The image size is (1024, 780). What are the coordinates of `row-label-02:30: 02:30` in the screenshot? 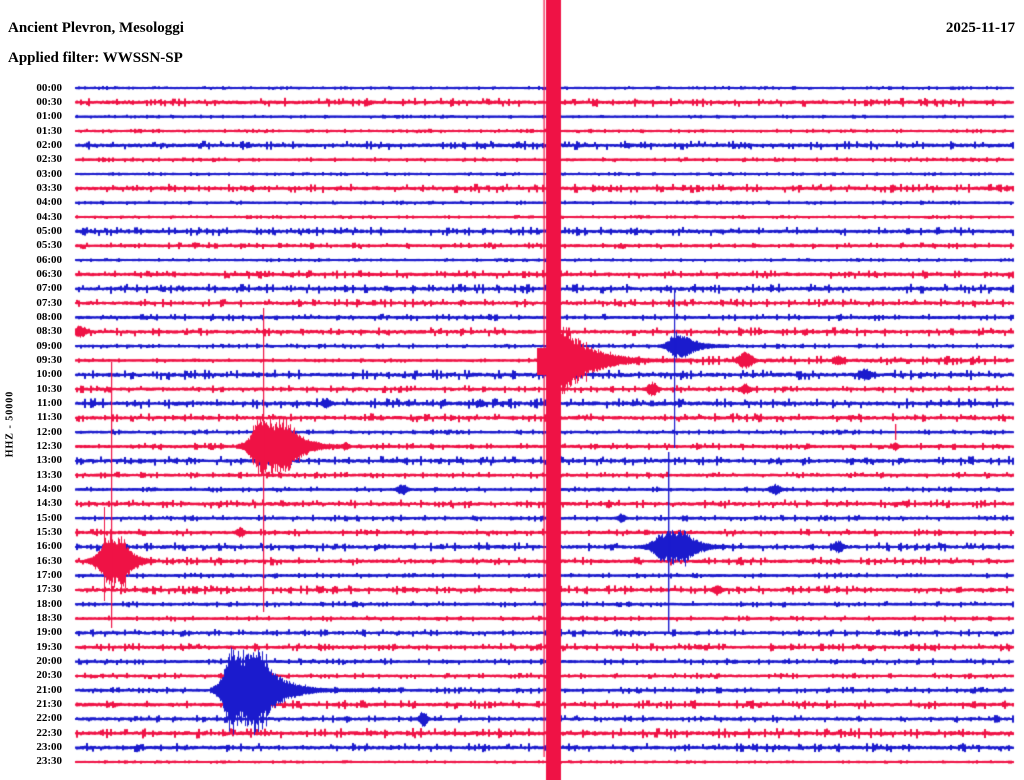 It's located at (49, 159).